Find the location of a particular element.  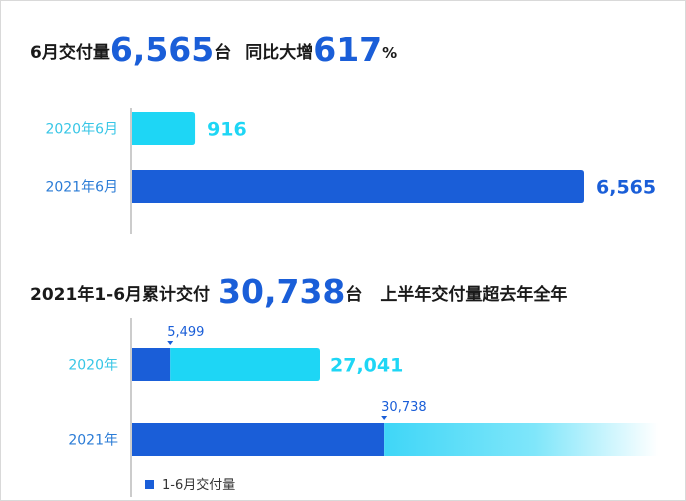

headline2-unit: 台 is located at coordinates (354, 295).